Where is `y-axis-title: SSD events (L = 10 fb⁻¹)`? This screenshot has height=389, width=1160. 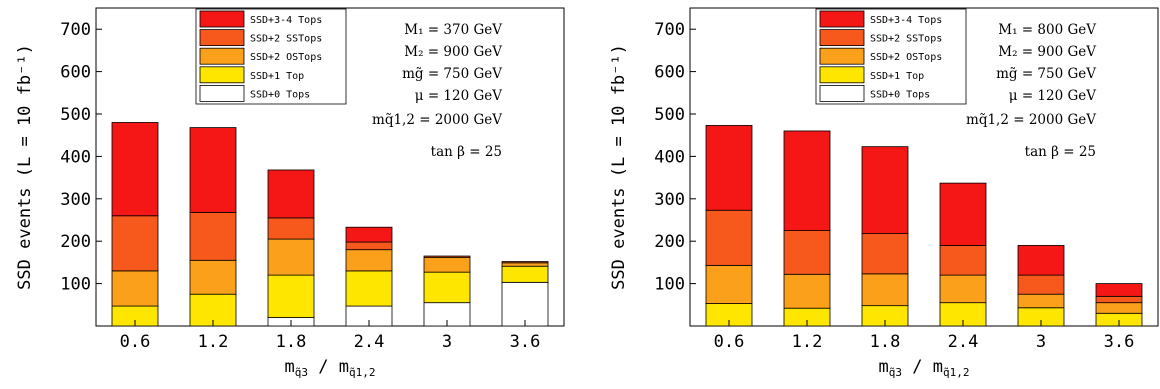
y-axis-title: SSD events (L = 10 fb⁻¹) is located at coordinates (25, 167).